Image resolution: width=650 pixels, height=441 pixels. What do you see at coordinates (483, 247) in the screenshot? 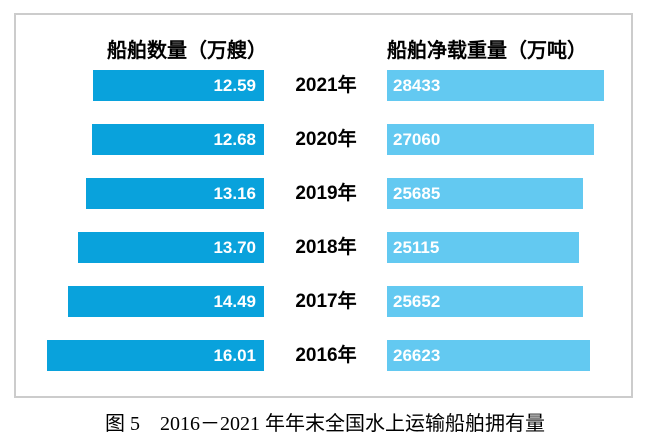
I see `deadweight-bar: 25115` at bounding box center [483, 247].